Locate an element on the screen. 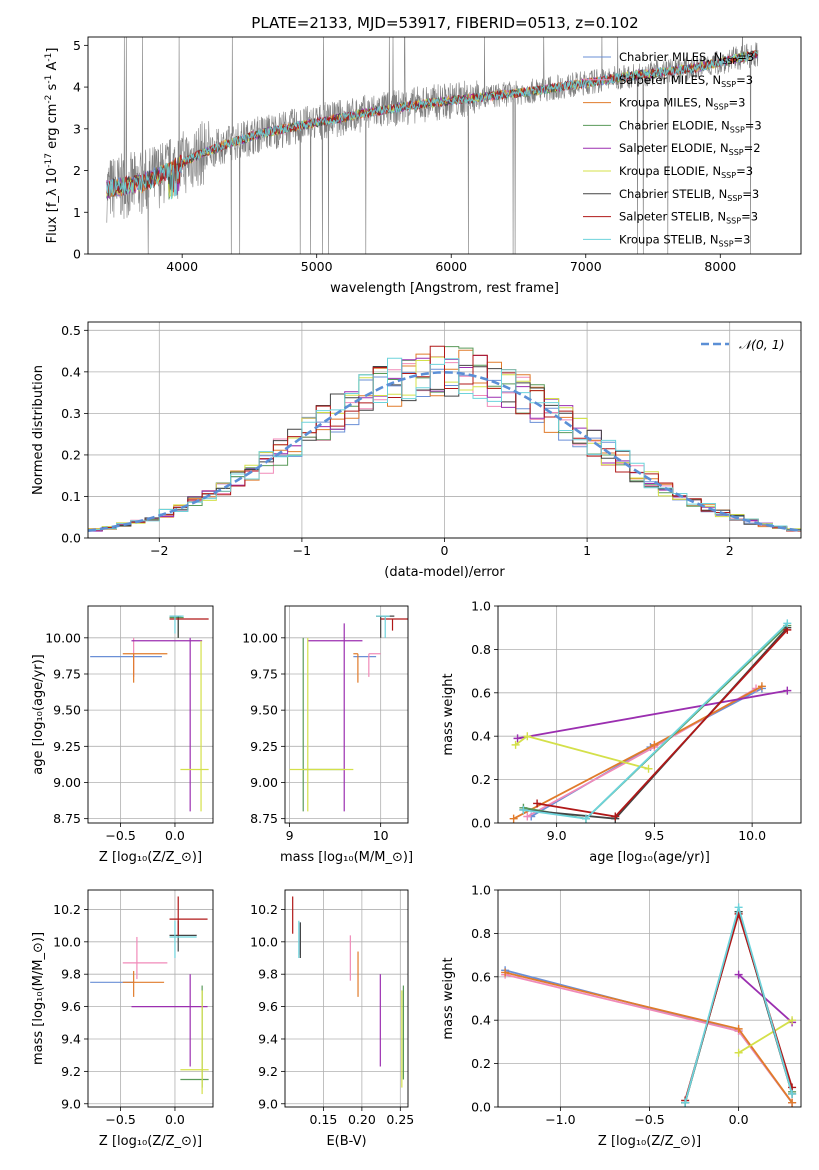 The height and width of the screenshot is (1170, 819). legend-entry: Chabrier MILES, NSSP​=3 is located at coordinates (686, 58).